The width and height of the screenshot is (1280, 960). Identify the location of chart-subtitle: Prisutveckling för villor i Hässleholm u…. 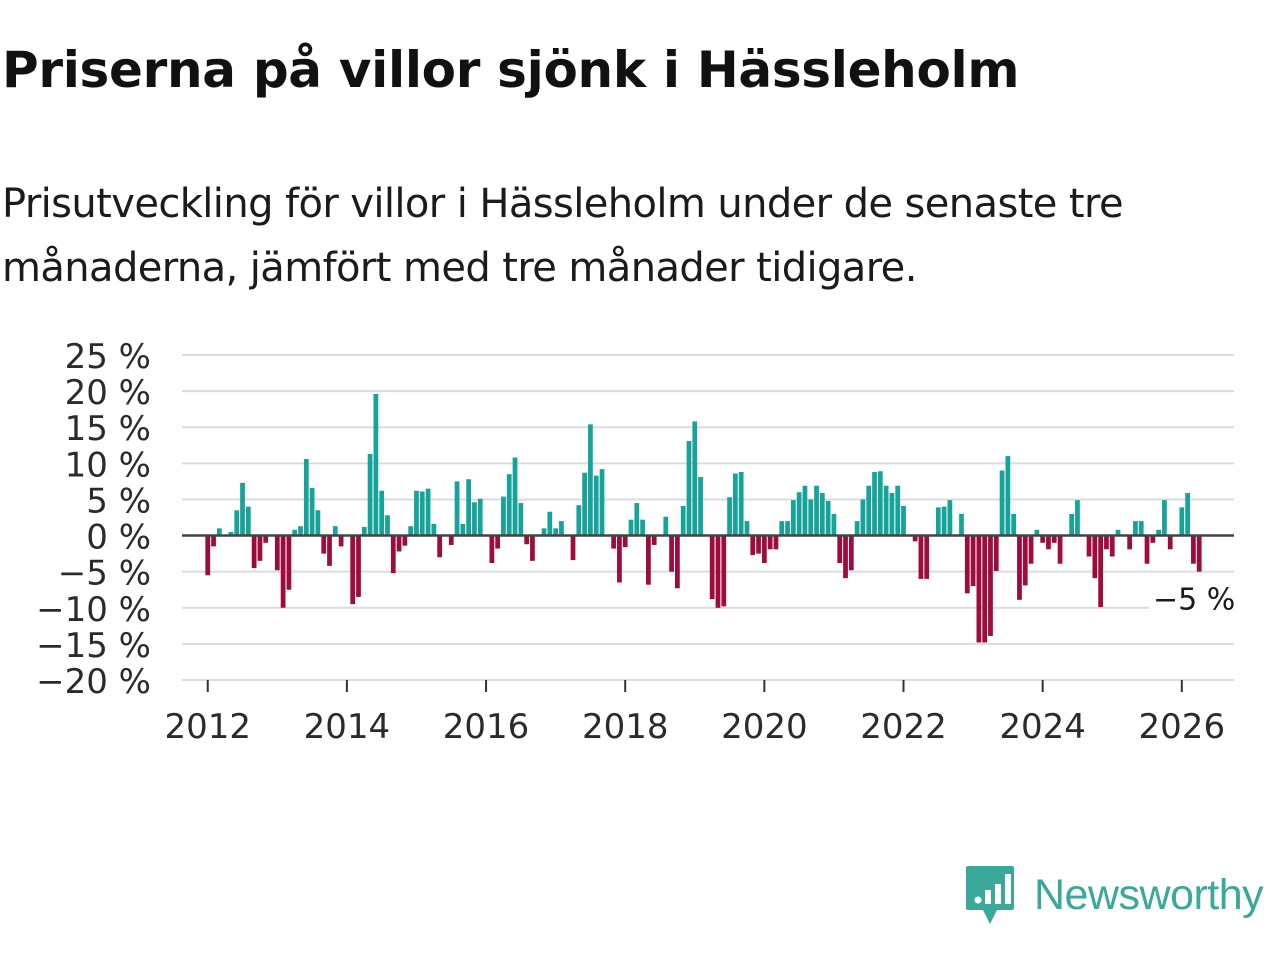
(563, 236).